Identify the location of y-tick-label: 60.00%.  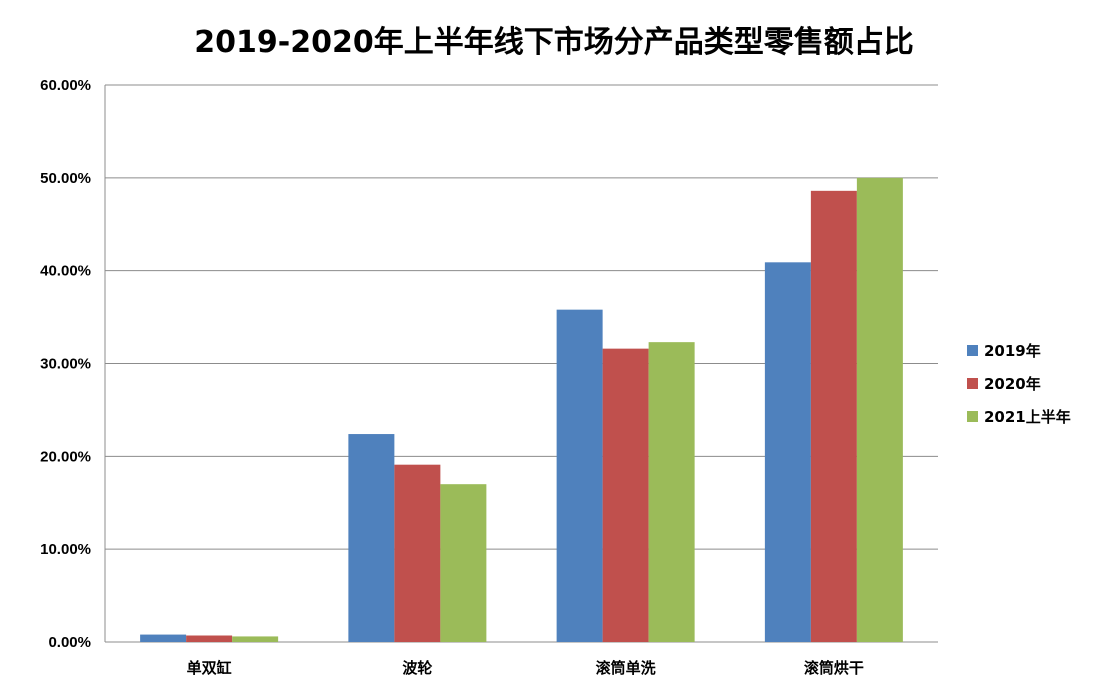
(65, 85).